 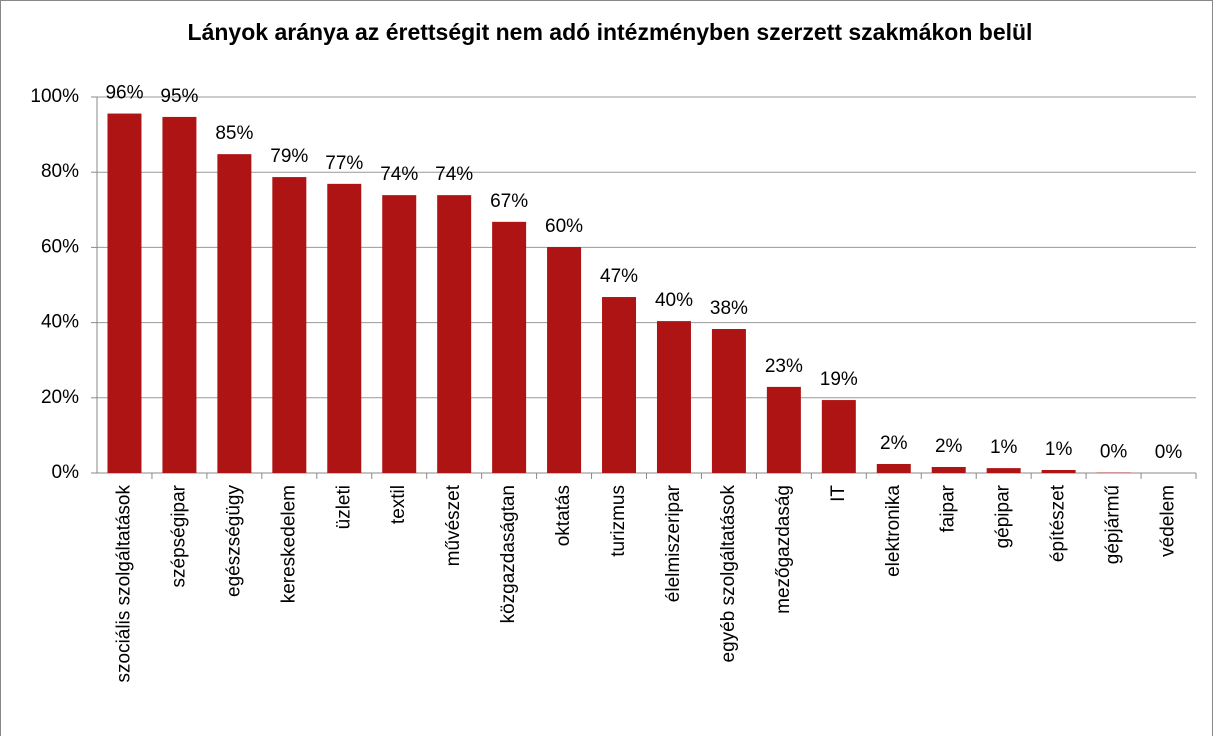 What do you see at coordinates (60, 246) in the screenshot?
I see `y-tick-label: 60%` at bounding box center [60, 246].